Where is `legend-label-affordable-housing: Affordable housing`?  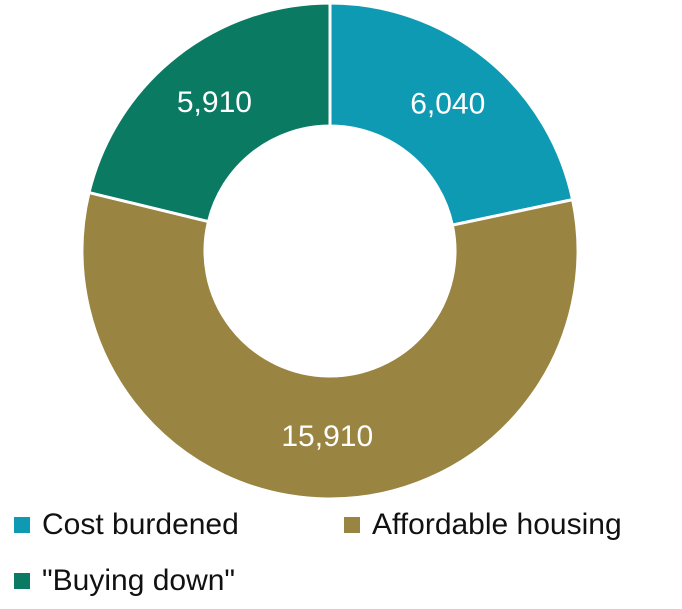 legend-label-affordable-housing: Affordable housing is located at coordinates (497, 524).